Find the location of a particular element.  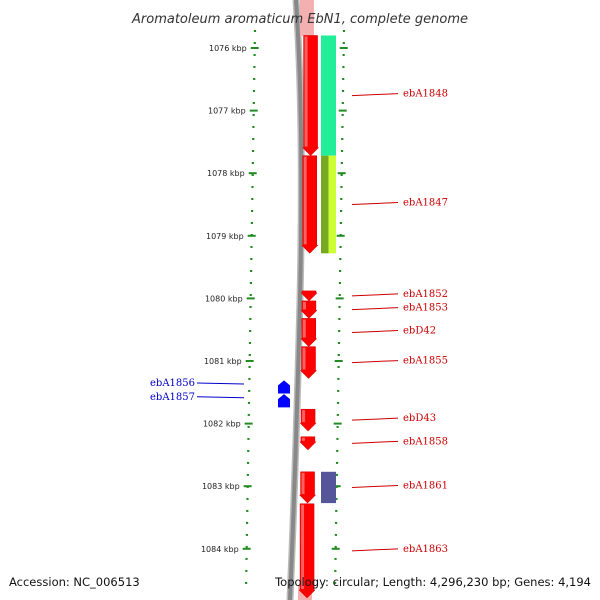

ruler-right-dots is located at coordinates (339, 310).